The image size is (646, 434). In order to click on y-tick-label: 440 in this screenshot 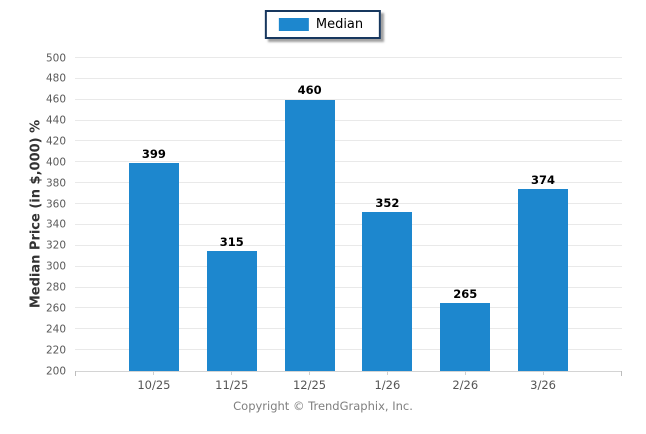, I will do `click(55, 120)`.